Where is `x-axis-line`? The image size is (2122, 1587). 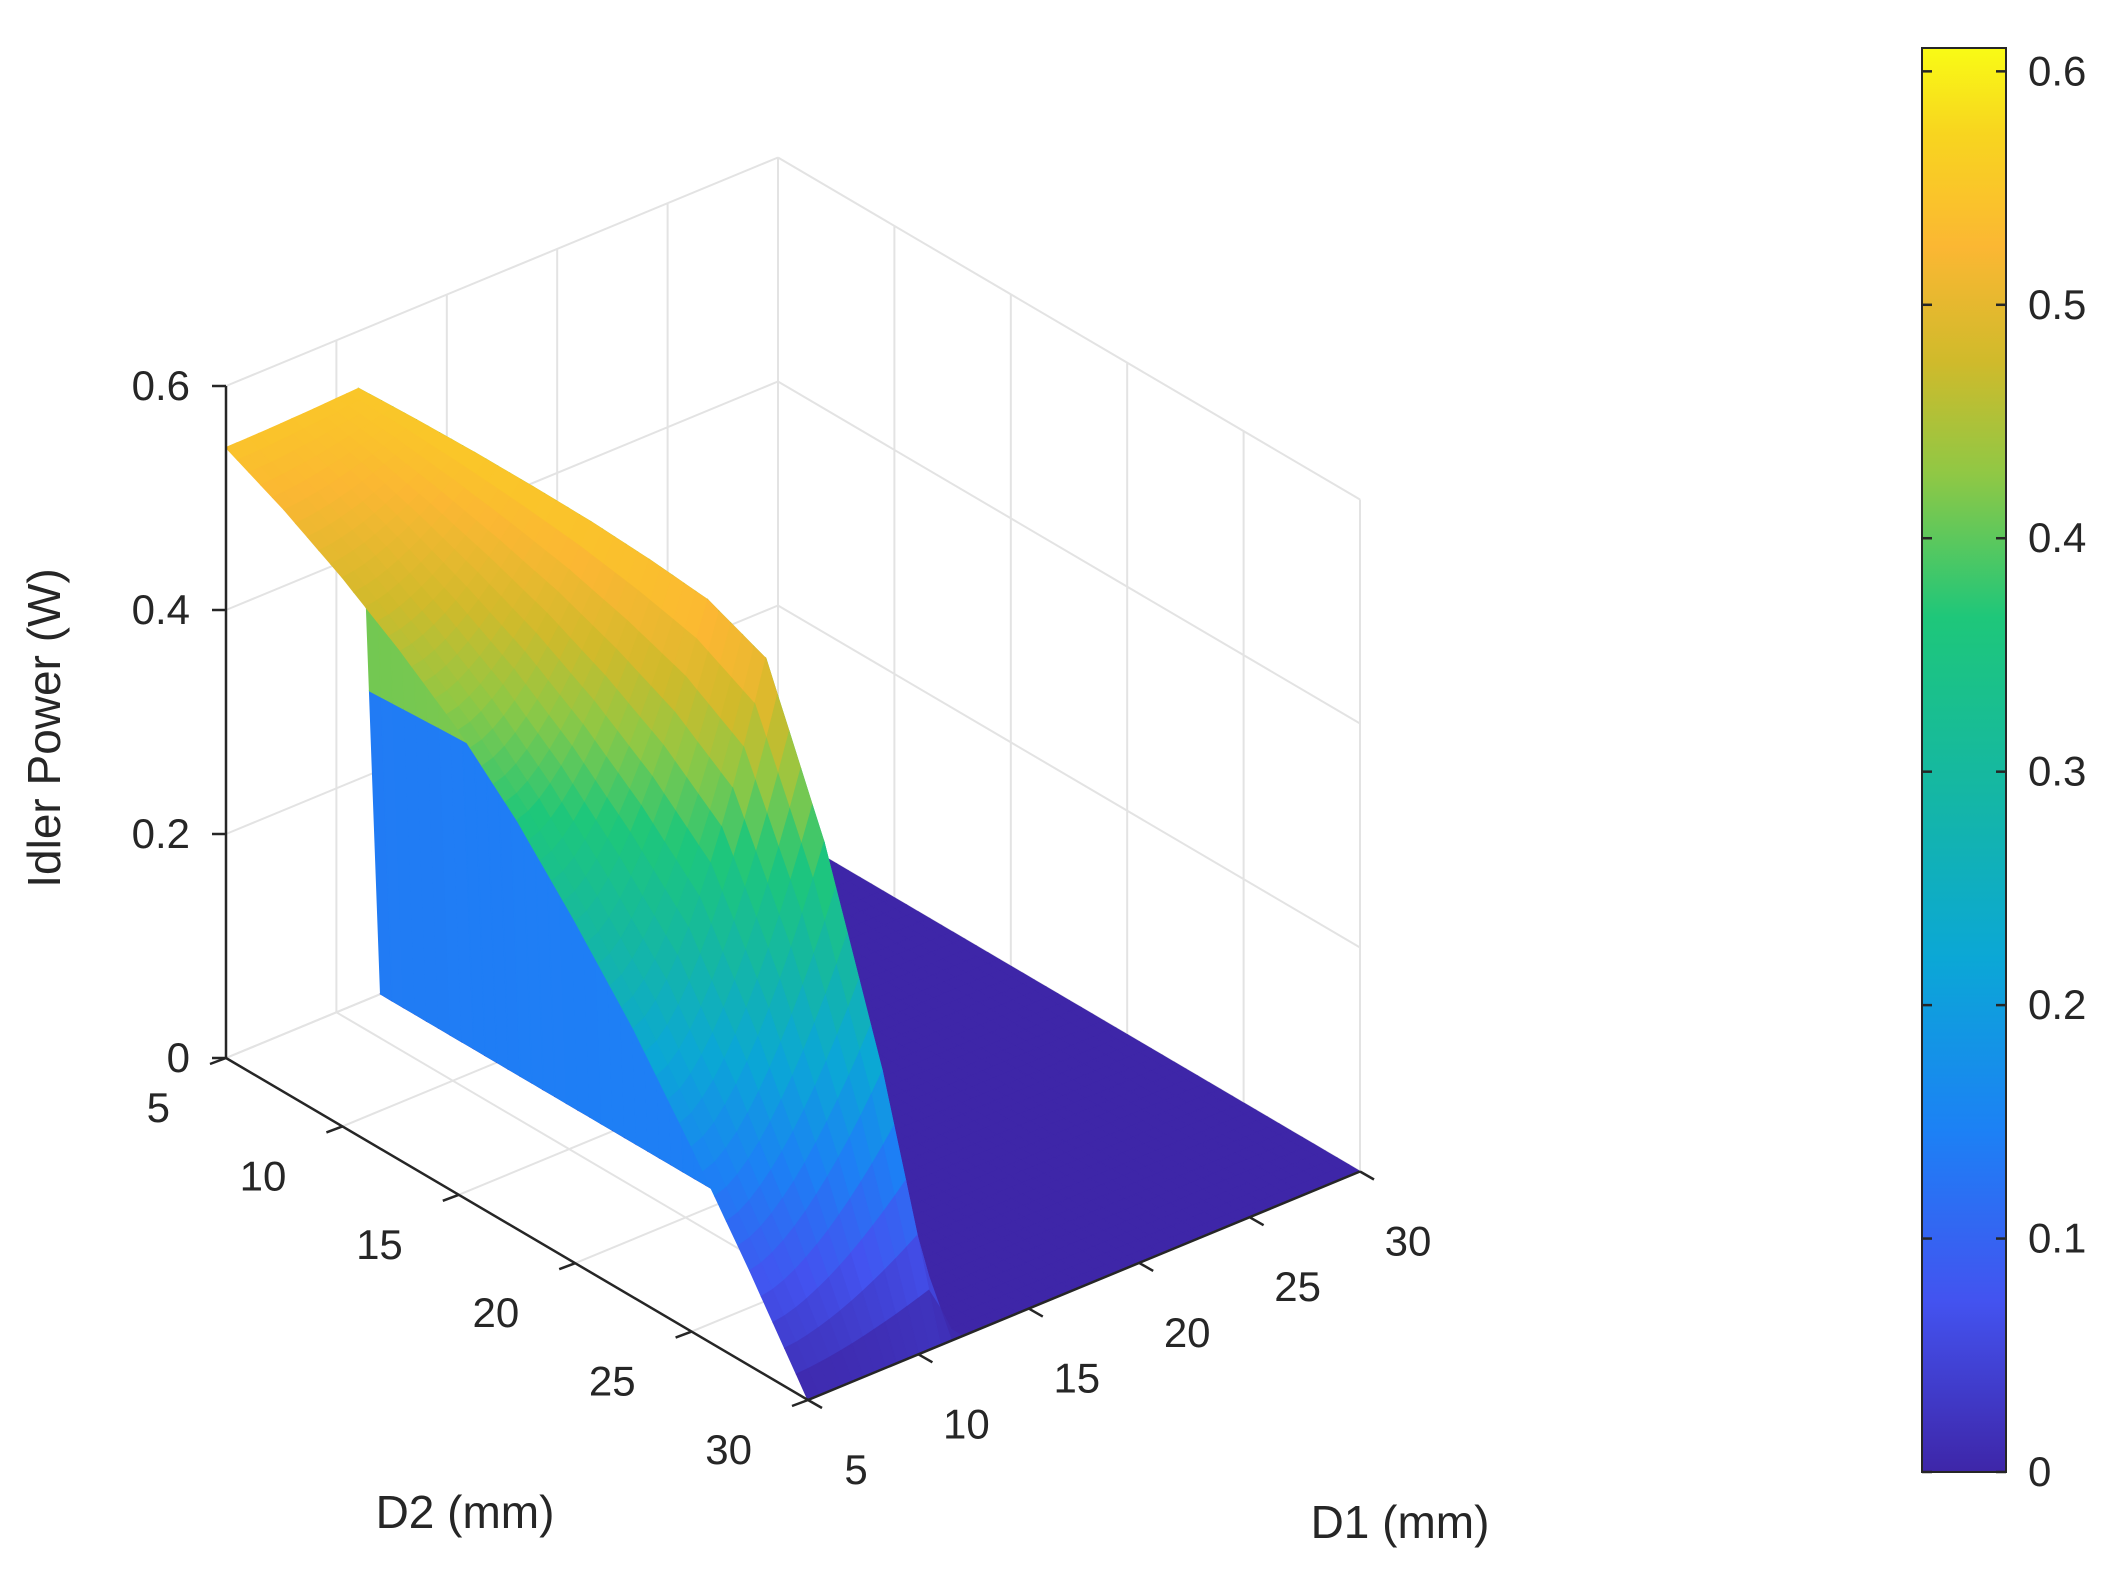
x-axis-line is located at coordinates (1084, 1286).